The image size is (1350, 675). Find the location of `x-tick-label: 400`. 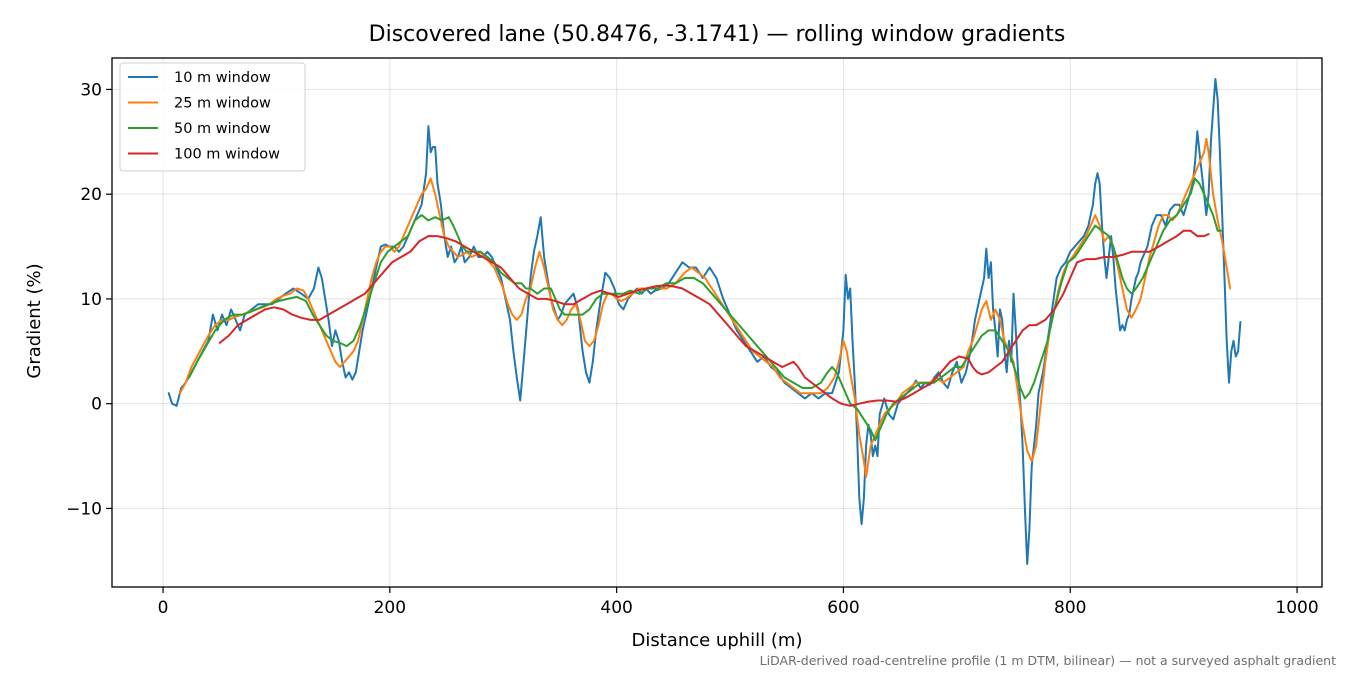

x-tick-label: 400 is located at coordinates (616, 608).